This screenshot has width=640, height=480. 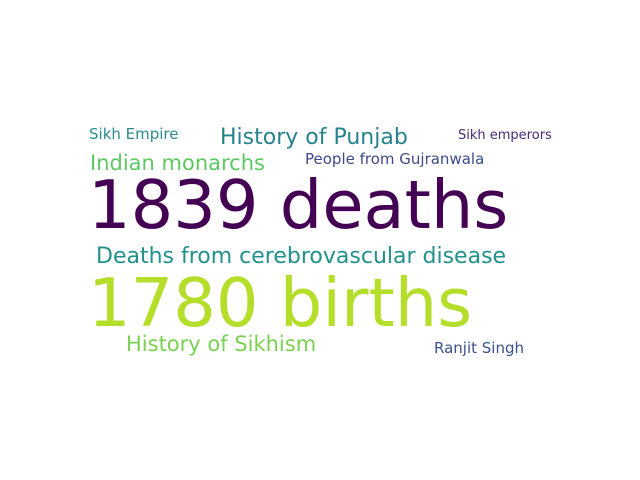 What do you see at coordinates (298, 205) in the screenshot?
I see `word-1839-deaths: 1839 deaths` at bounding box center [298, 205].